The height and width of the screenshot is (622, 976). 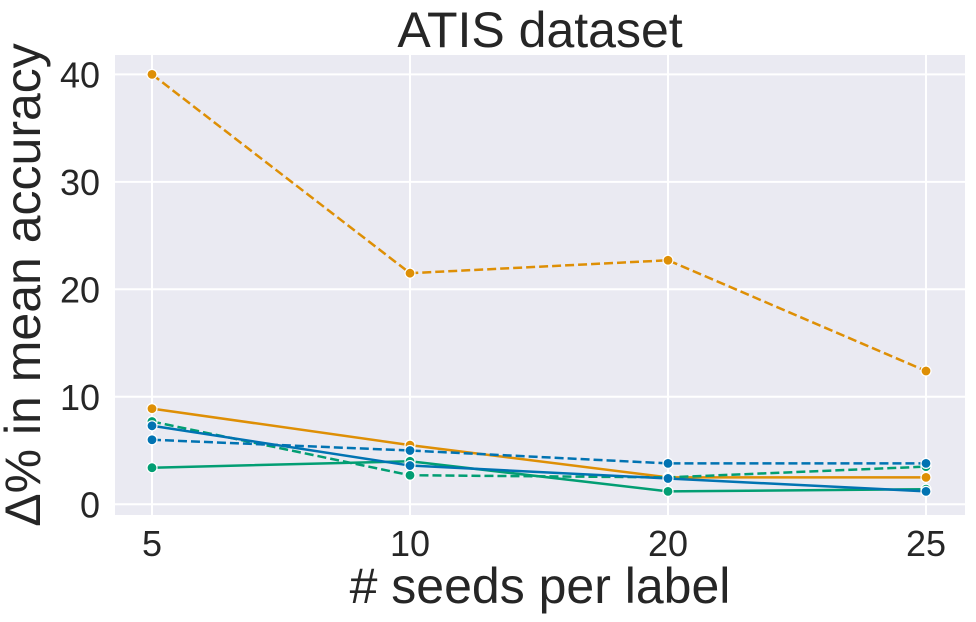 What do you see at coordinates (926, 543) in the screenshot?
I see `x-tick-label: 25` at bounding box center [926, 543].